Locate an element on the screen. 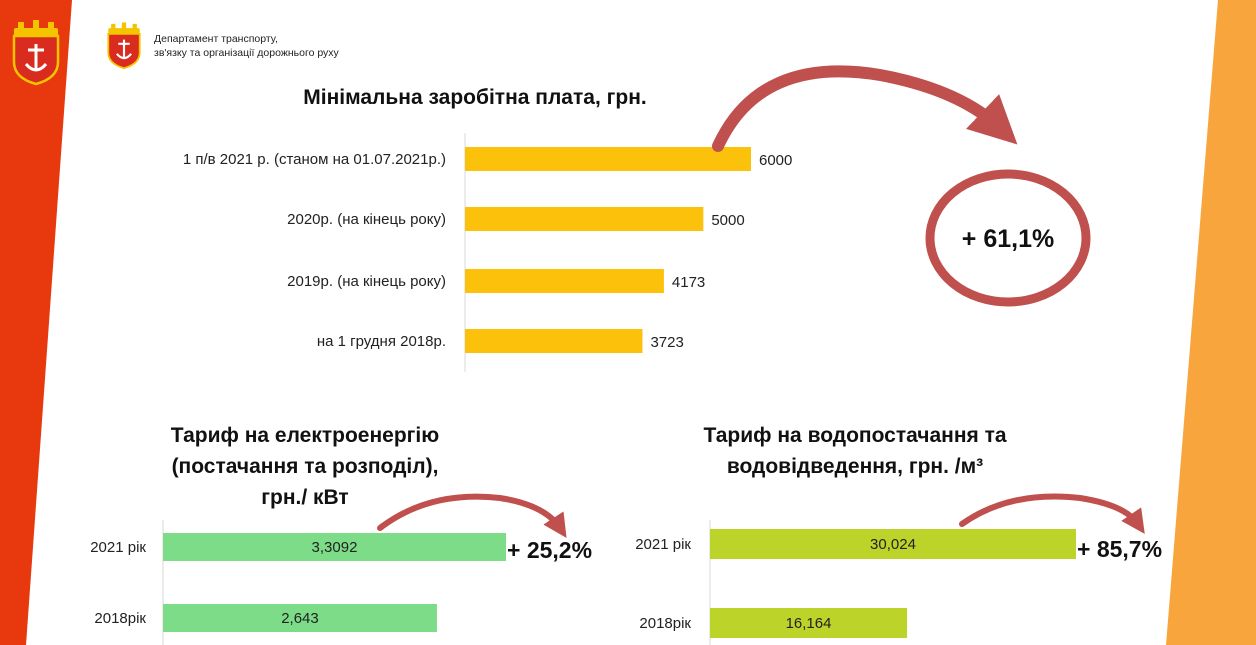  min-wage-category-label-2: 2019р. (на кінець року) is located at coordinates (366, 281).